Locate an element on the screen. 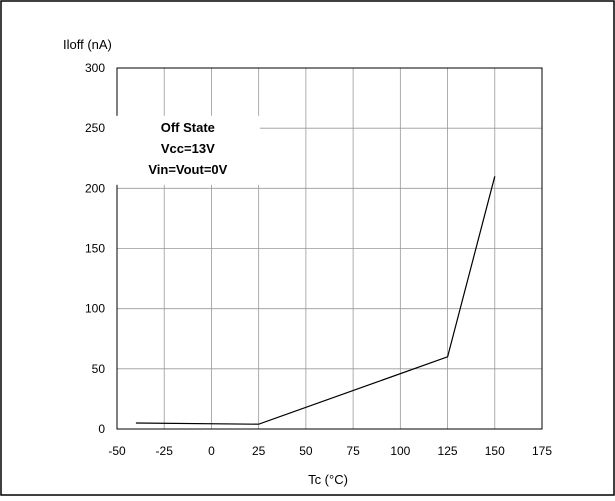 The height and width of the screenshot is (501, 615). y-tick-label: 100 is located at coordinates (95, 309).